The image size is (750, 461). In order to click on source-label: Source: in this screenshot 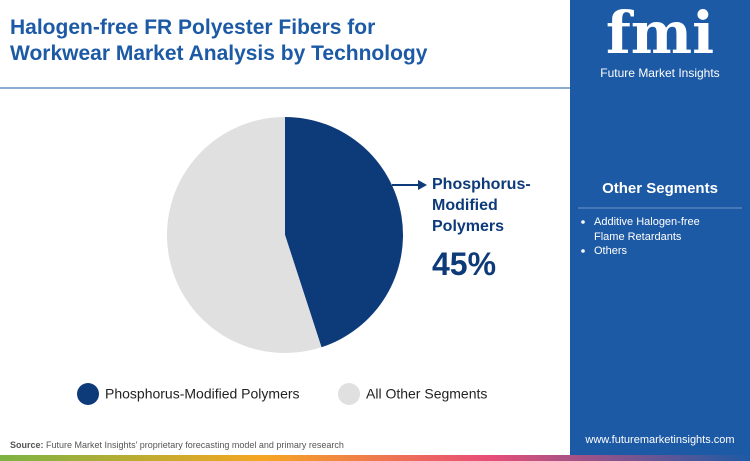, I will do `click(27, 445)`.